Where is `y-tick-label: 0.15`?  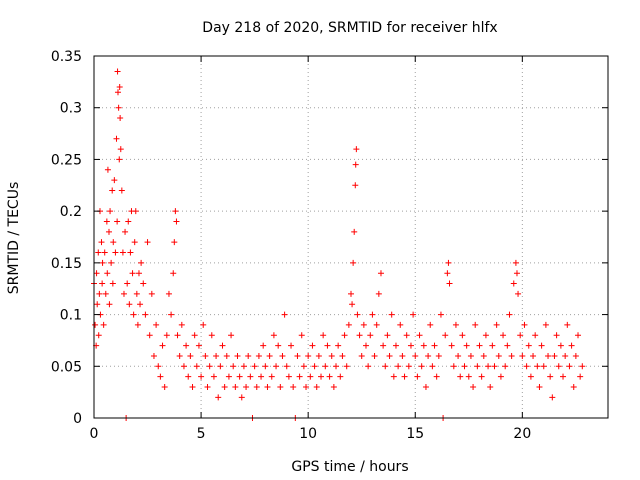
y-tick-label: 0.15 is located at coordinates (66, 264).